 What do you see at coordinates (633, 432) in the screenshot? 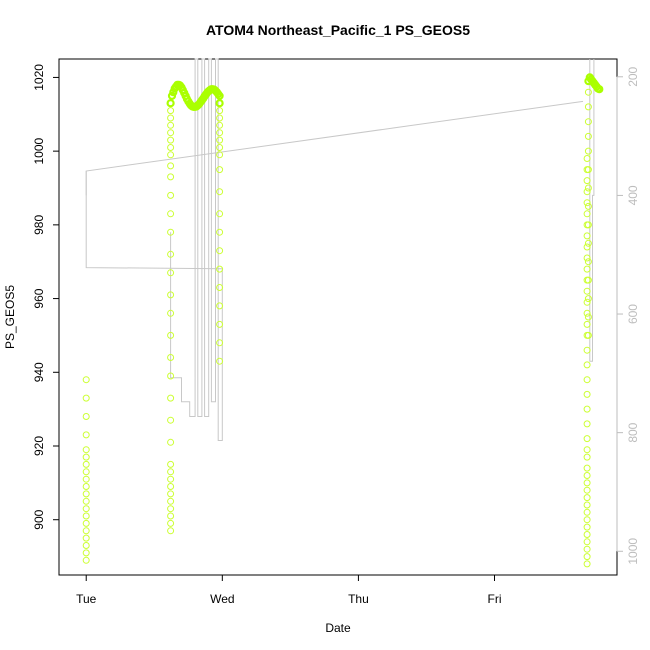
I see `y2-tick-label: 800` at bounding box center [633, 432].